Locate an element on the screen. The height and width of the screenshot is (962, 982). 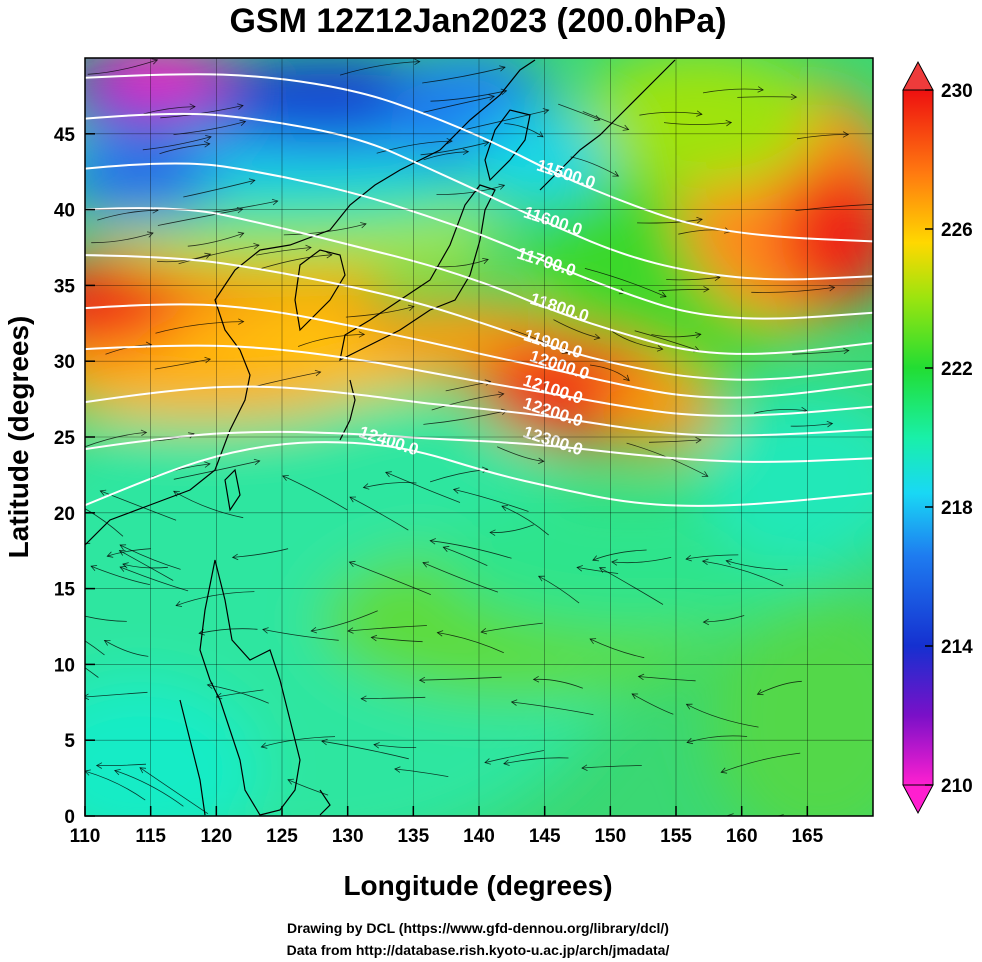
x-tick-label: 150 is located at coordinates (610, 836).